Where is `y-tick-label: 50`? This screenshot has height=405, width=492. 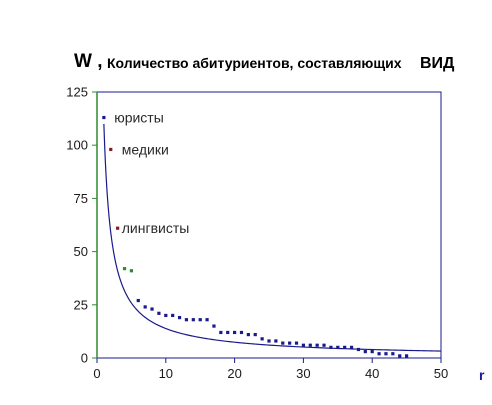 y-tick-label: 50 is located at coordinates (81, 251).